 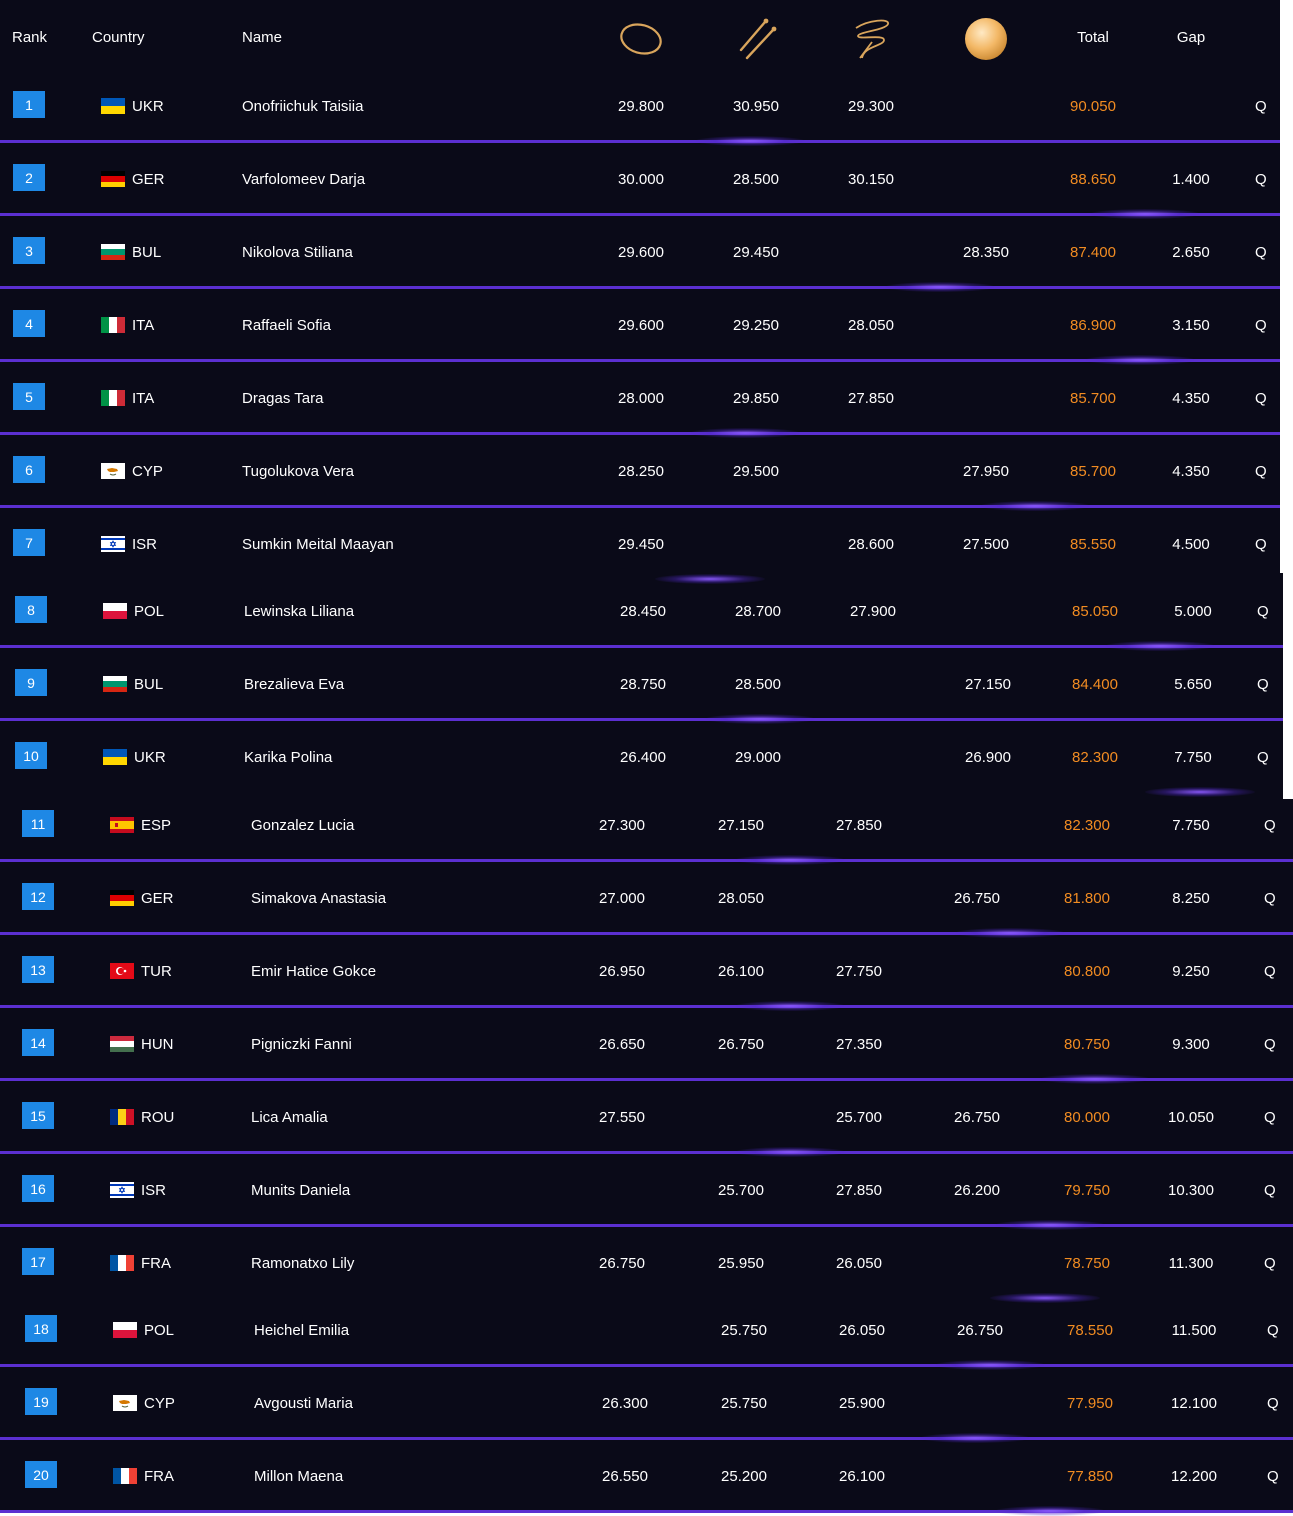 I want to click on athlete-name: Avgousti Maria, so click(x=303, y=1403).